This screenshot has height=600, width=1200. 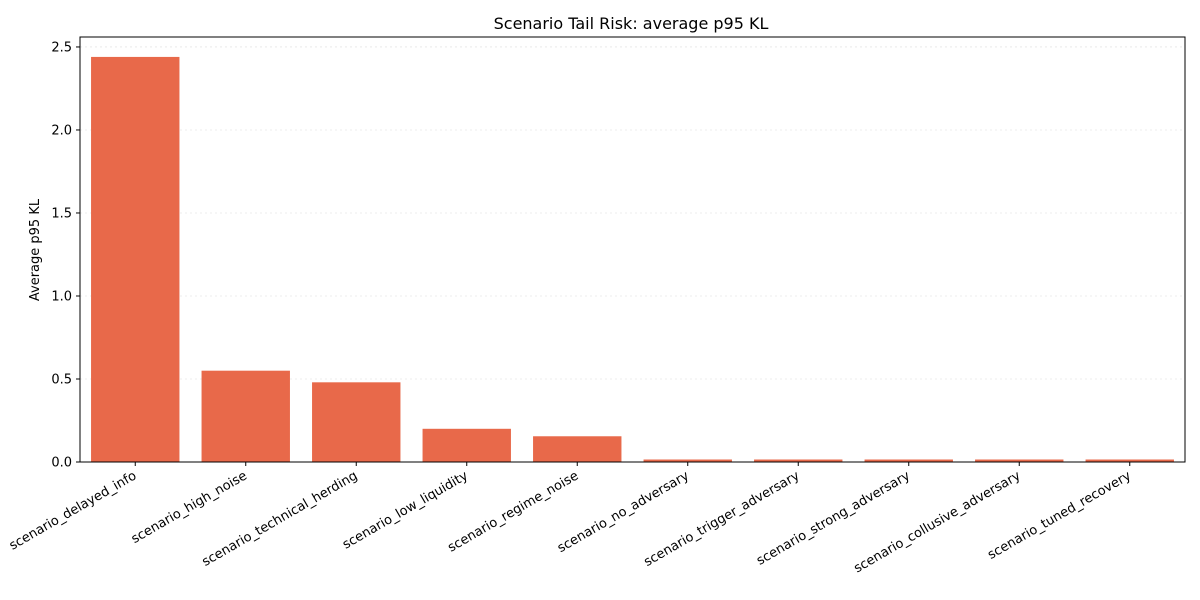 I want to click on bar-scenario-delayed-info, so click(x=135, y=259).